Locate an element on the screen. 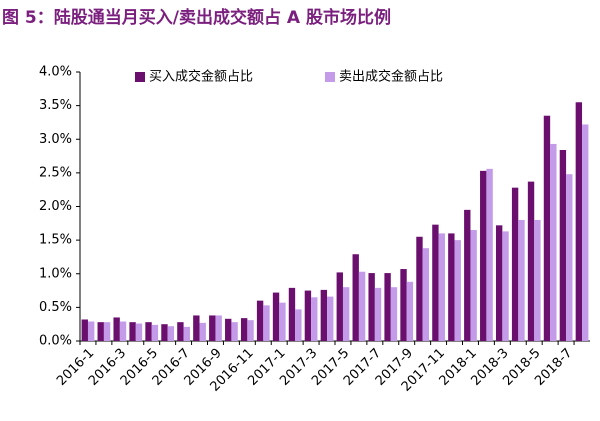  y-tick-label: 1.0% is located at coordinates (55, 273).